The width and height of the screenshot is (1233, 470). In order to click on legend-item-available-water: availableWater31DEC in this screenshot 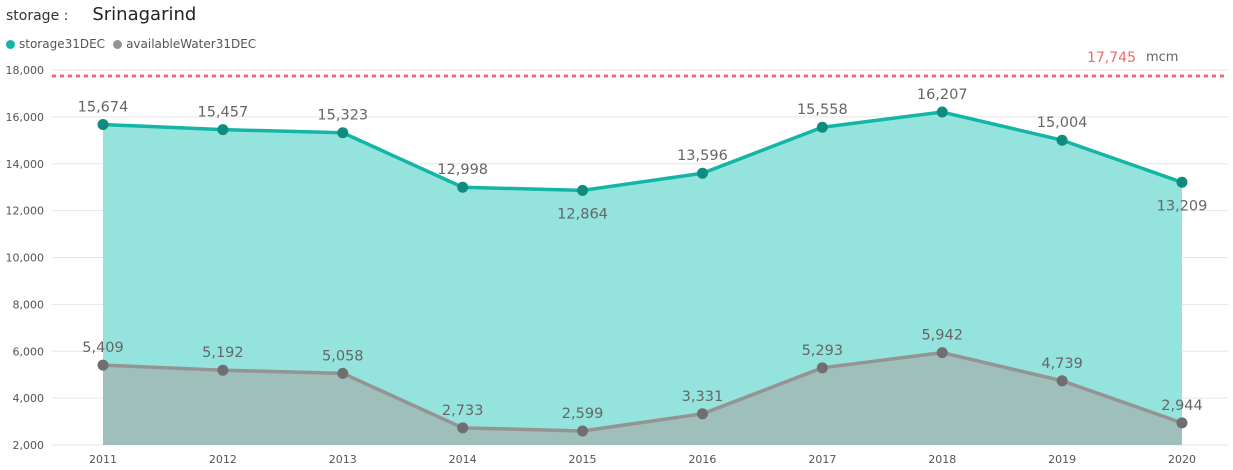, I will do `click(184, 44)`.